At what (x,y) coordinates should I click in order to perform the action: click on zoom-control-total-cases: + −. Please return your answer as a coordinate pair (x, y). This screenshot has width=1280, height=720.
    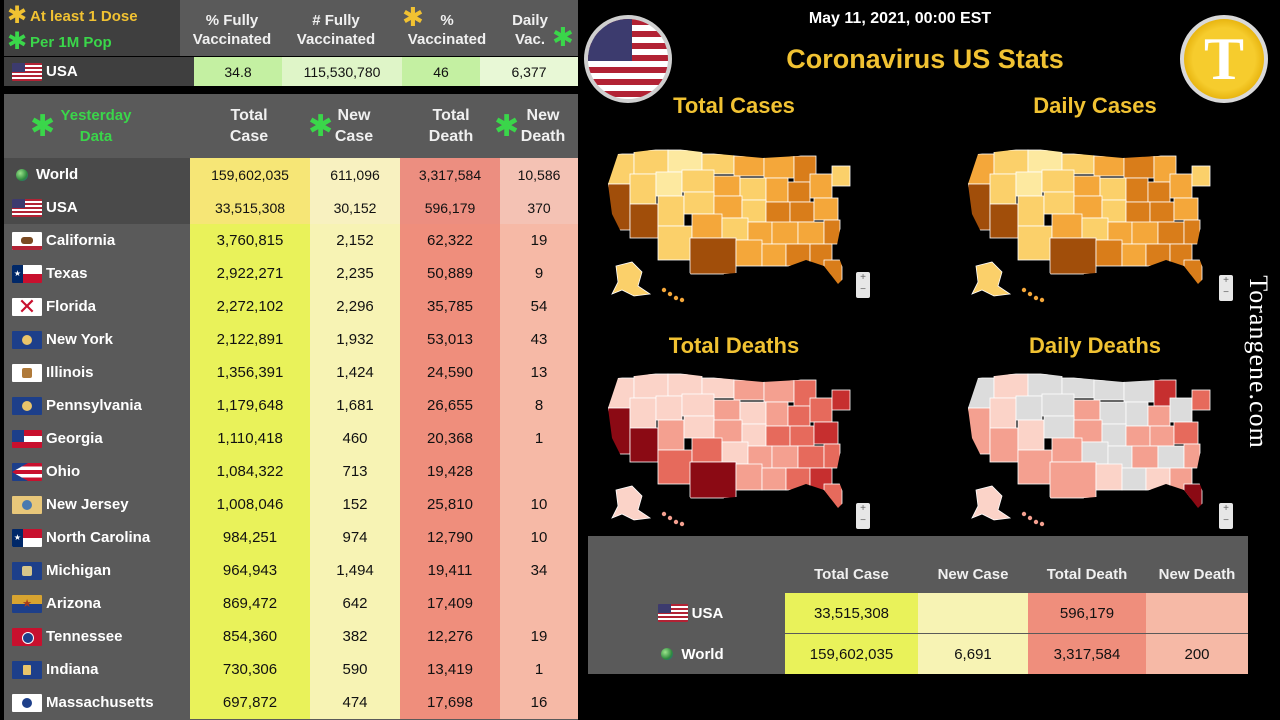
    Looking at the image, I should click on (863, 285).